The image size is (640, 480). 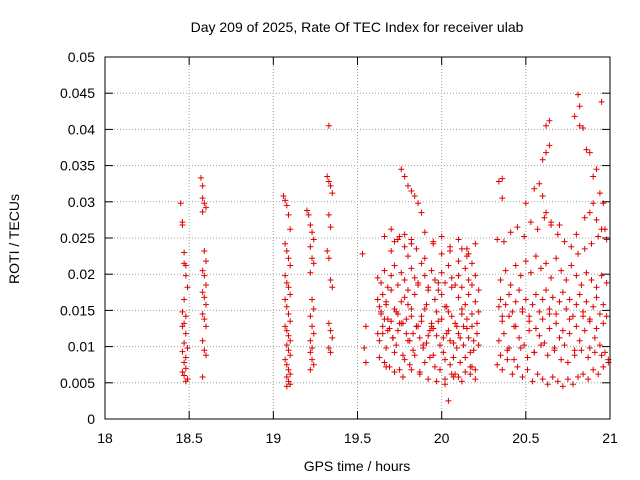 What do you see at coordinates (91, 419) in the screenshot?
I see `y-tick-label: 0` at bounding box center [91, 419].